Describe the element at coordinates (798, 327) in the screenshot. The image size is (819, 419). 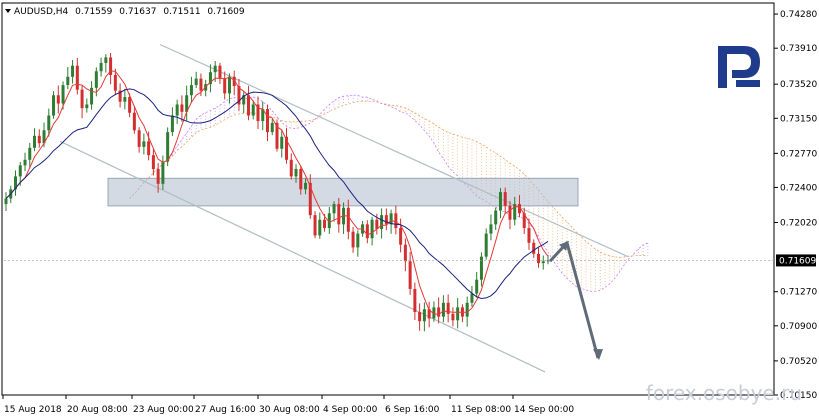
I see `y-tick-label: 0.70900` at that location.